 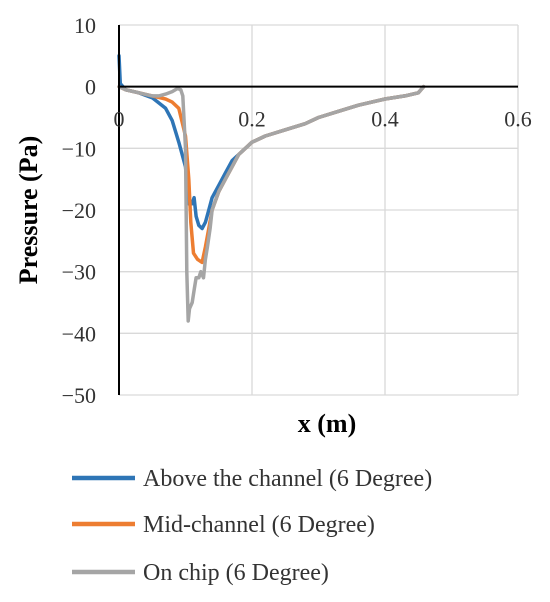 What do you see at coordinates (28, 210) in the screenshot?
I see `y-axis-title: Pressure (Pa)` at bounding box center [28, 210].